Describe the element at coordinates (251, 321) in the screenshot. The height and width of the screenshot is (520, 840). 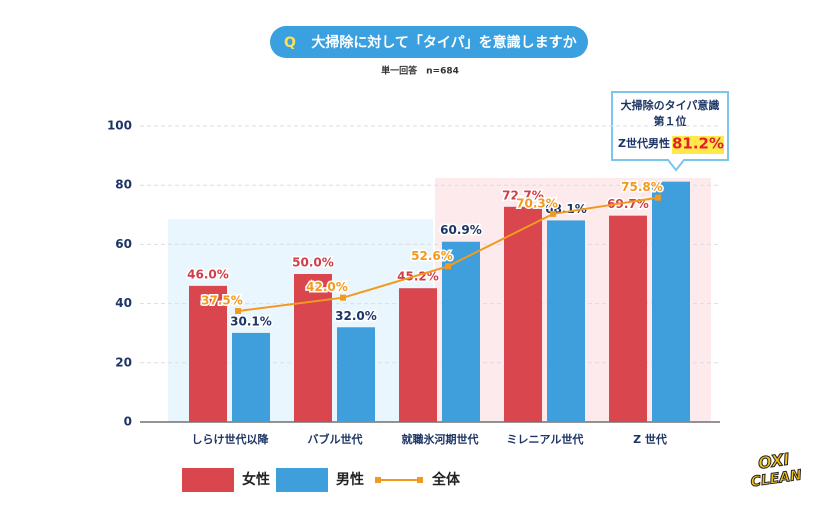
I see `value-label: 30.1%` at that location.